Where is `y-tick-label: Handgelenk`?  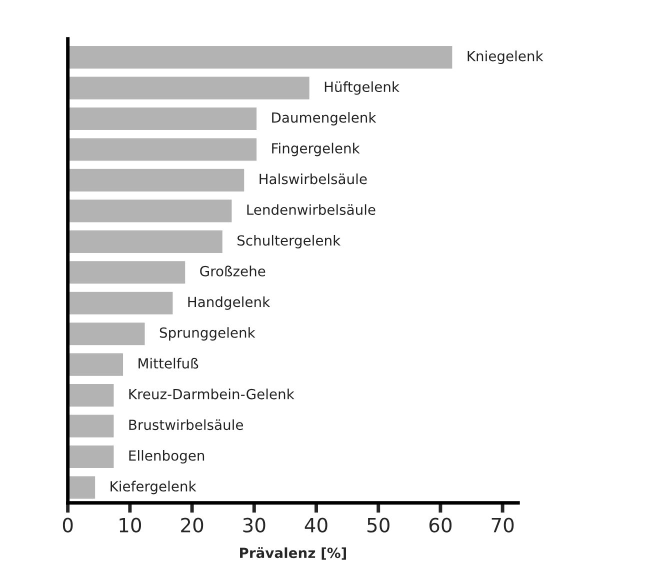 y-tick-label: Handgelenk is located at coordinates (229, 303).